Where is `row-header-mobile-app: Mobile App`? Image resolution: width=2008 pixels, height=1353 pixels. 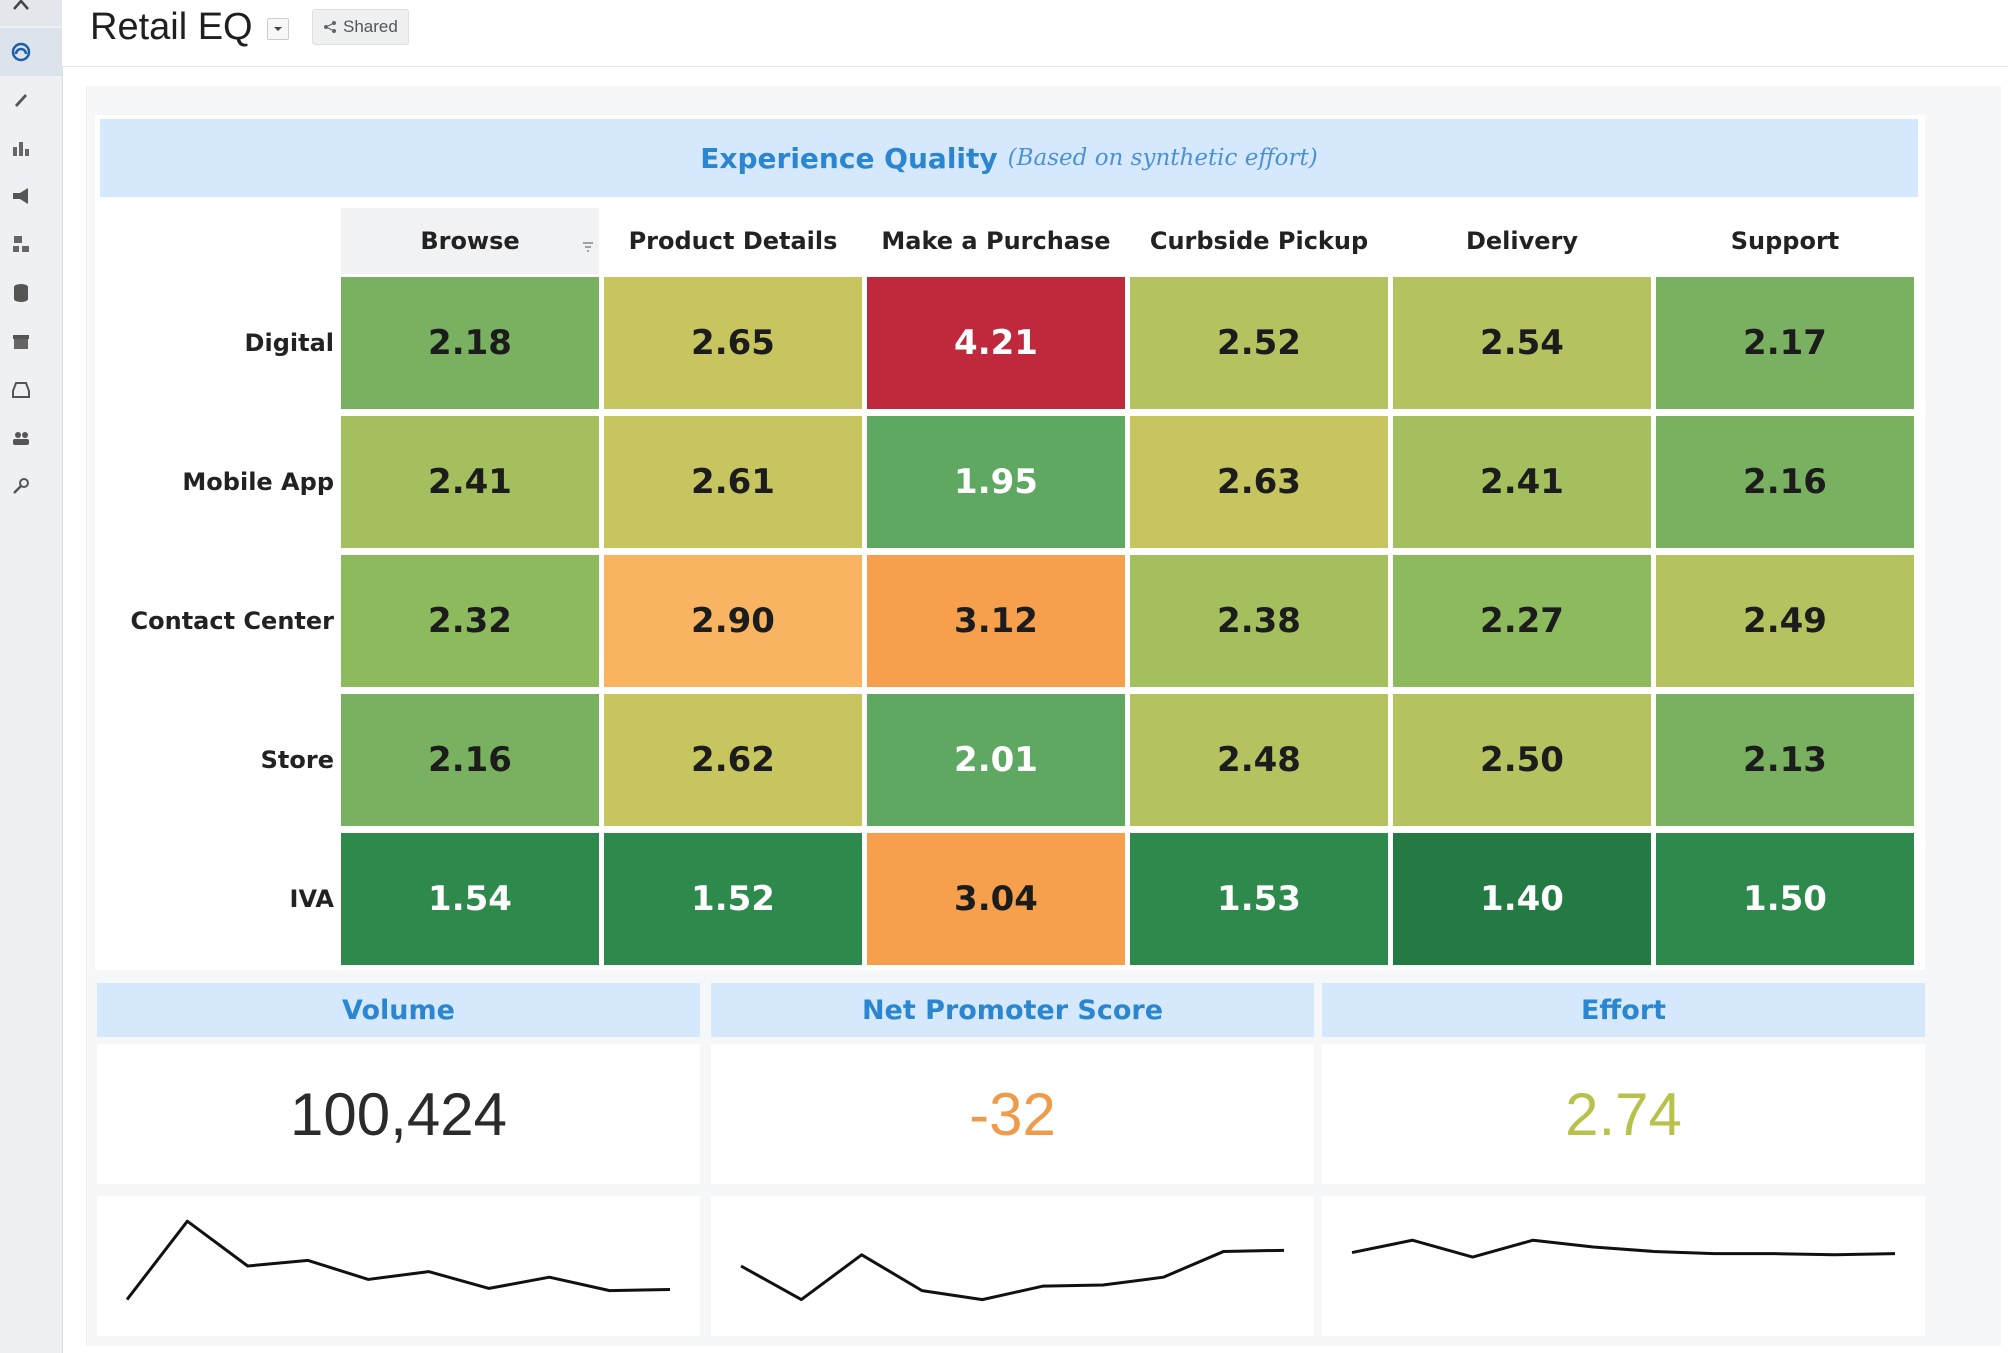
row-header-mobile-app: Mobile App is located at coordinates (258, 482).